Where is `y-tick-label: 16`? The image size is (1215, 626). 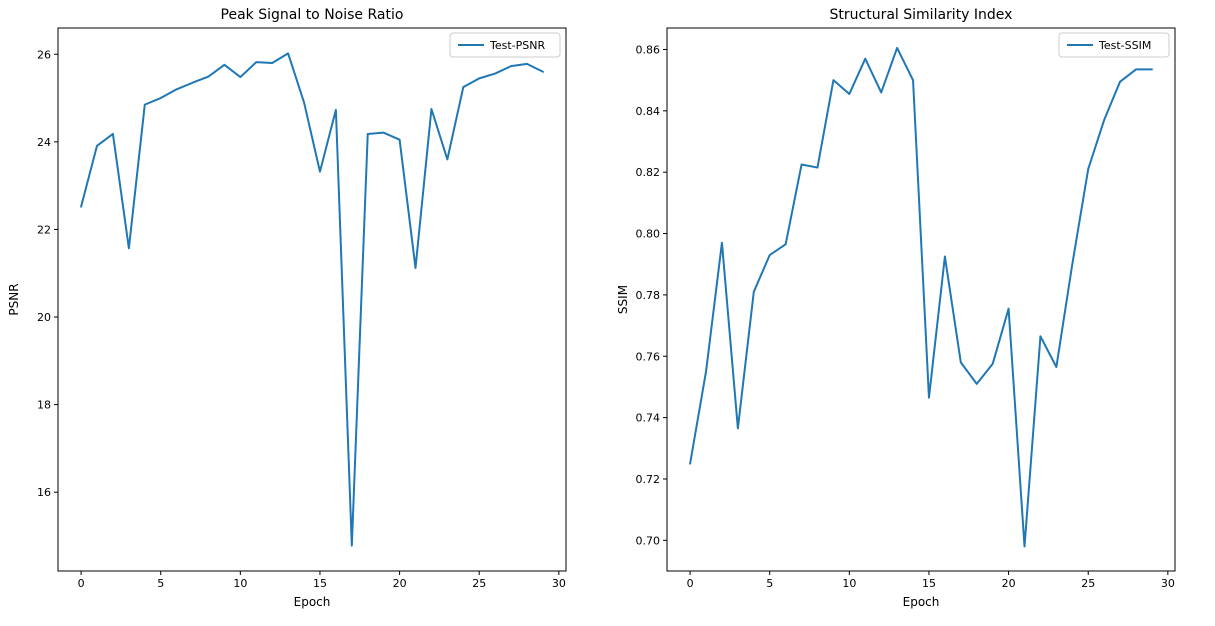 y-tick-label: 16 is located at coordinates (44, 492).